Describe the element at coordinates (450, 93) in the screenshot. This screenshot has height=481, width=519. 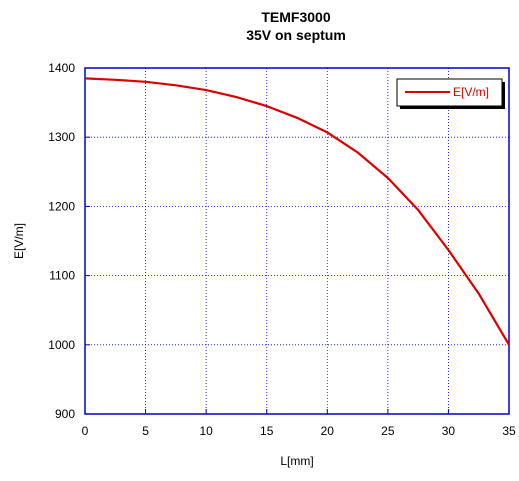
I see `legend: E[V/m]` at that location.